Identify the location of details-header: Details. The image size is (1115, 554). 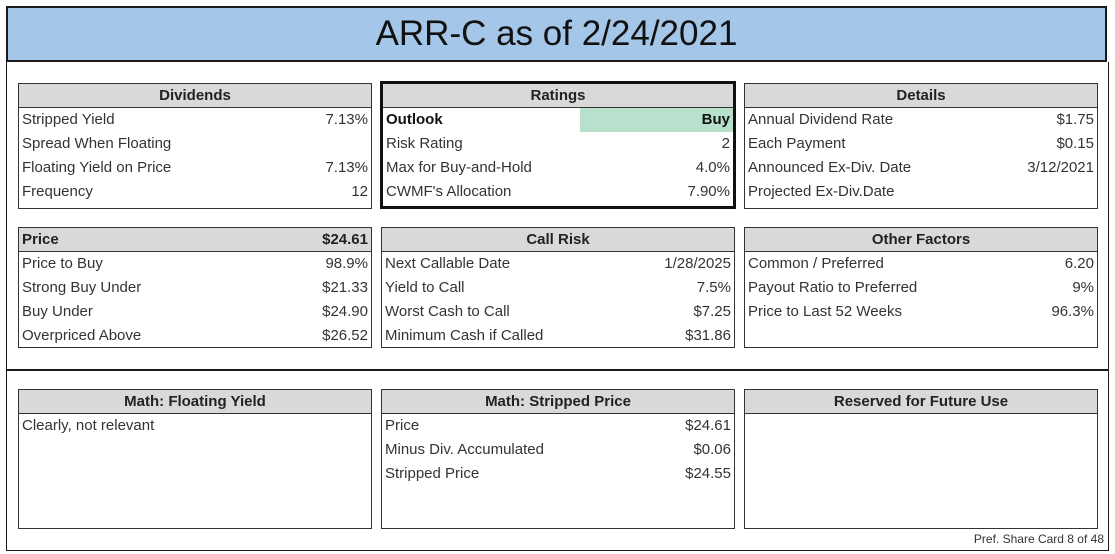
(921, 96).